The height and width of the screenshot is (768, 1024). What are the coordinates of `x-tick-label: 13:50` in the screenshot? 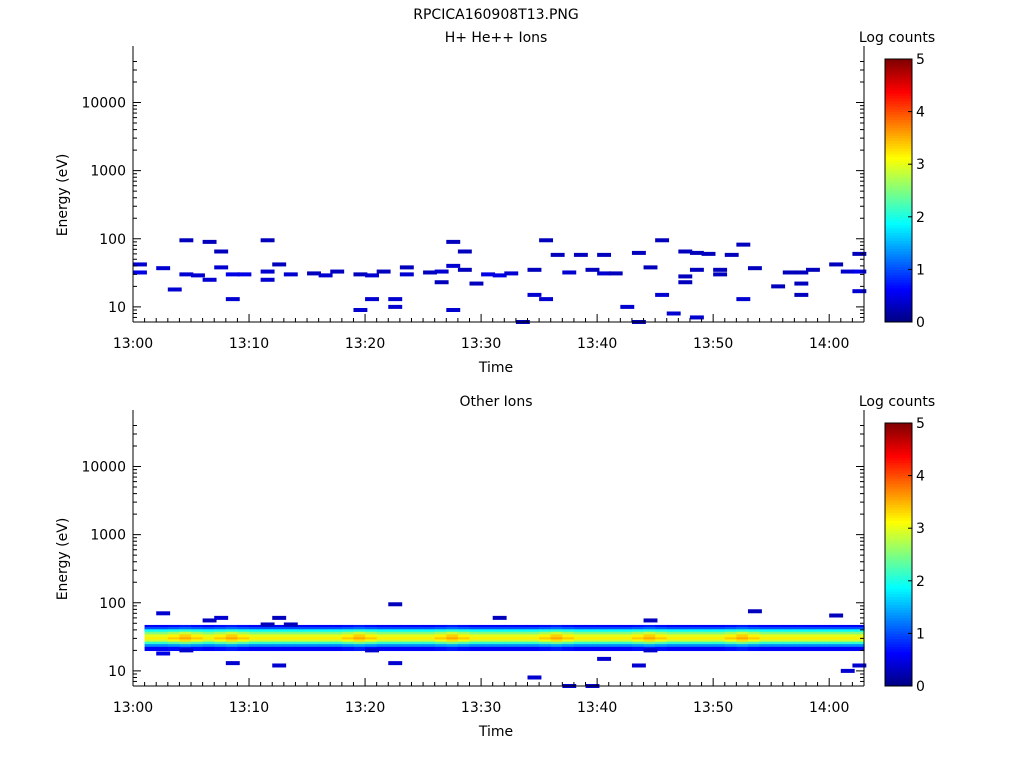 It's located at (713, 708).